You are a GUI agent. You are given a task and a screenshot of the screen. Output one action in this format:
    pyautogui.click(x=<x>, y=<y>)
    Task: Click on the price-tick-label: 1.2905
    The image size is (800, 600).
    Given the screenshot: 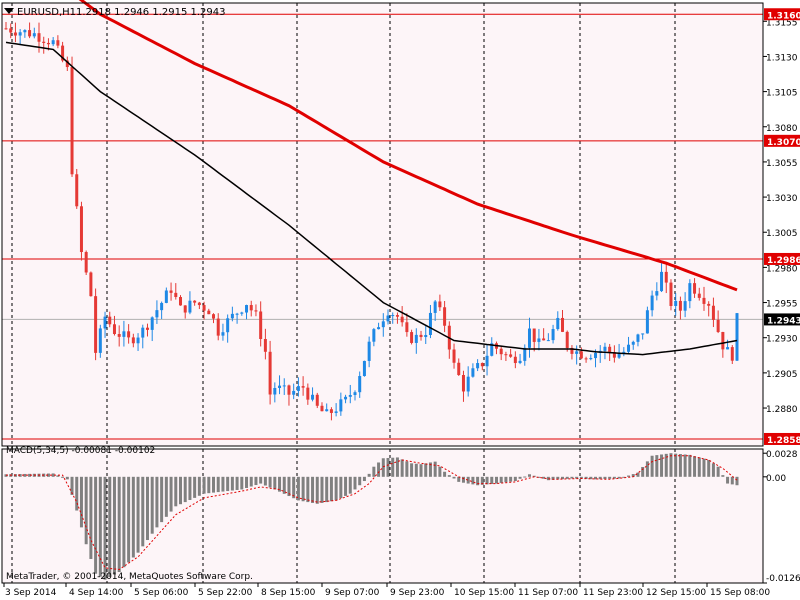 What is the action you would take?
    pyautogui.click(x=782, y=375)
    